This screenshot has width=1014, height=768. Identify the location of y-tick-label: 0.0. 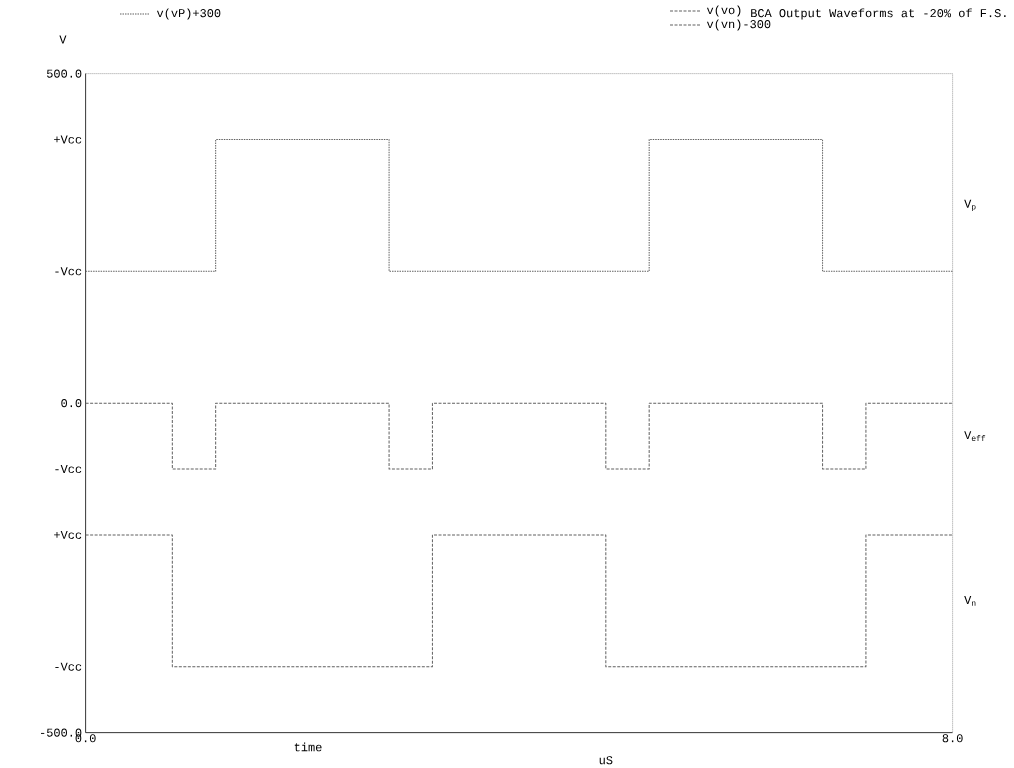
(71, 403).